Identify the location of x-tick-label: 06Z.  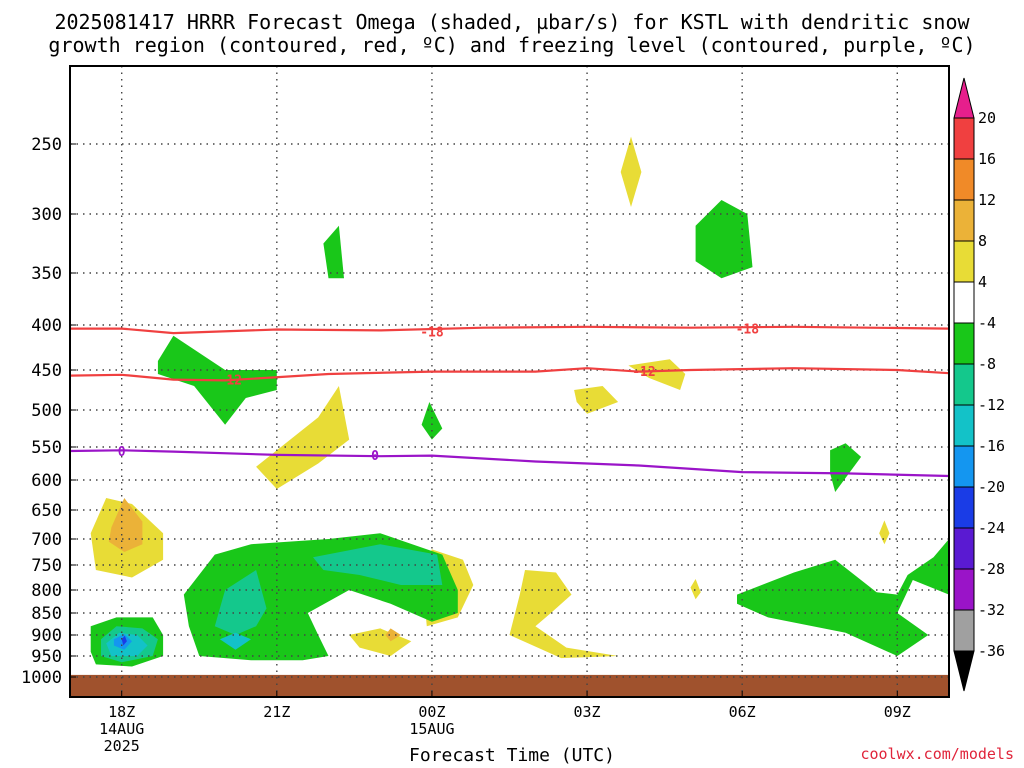
(742, 712).